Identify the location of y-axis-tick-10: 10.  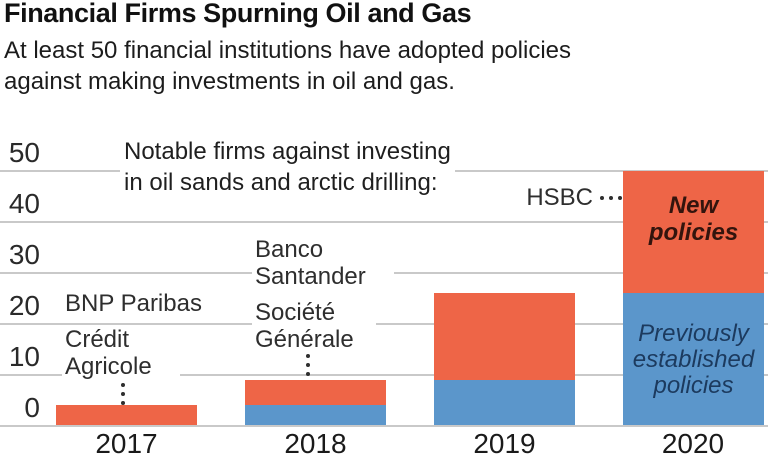
(24, 356).